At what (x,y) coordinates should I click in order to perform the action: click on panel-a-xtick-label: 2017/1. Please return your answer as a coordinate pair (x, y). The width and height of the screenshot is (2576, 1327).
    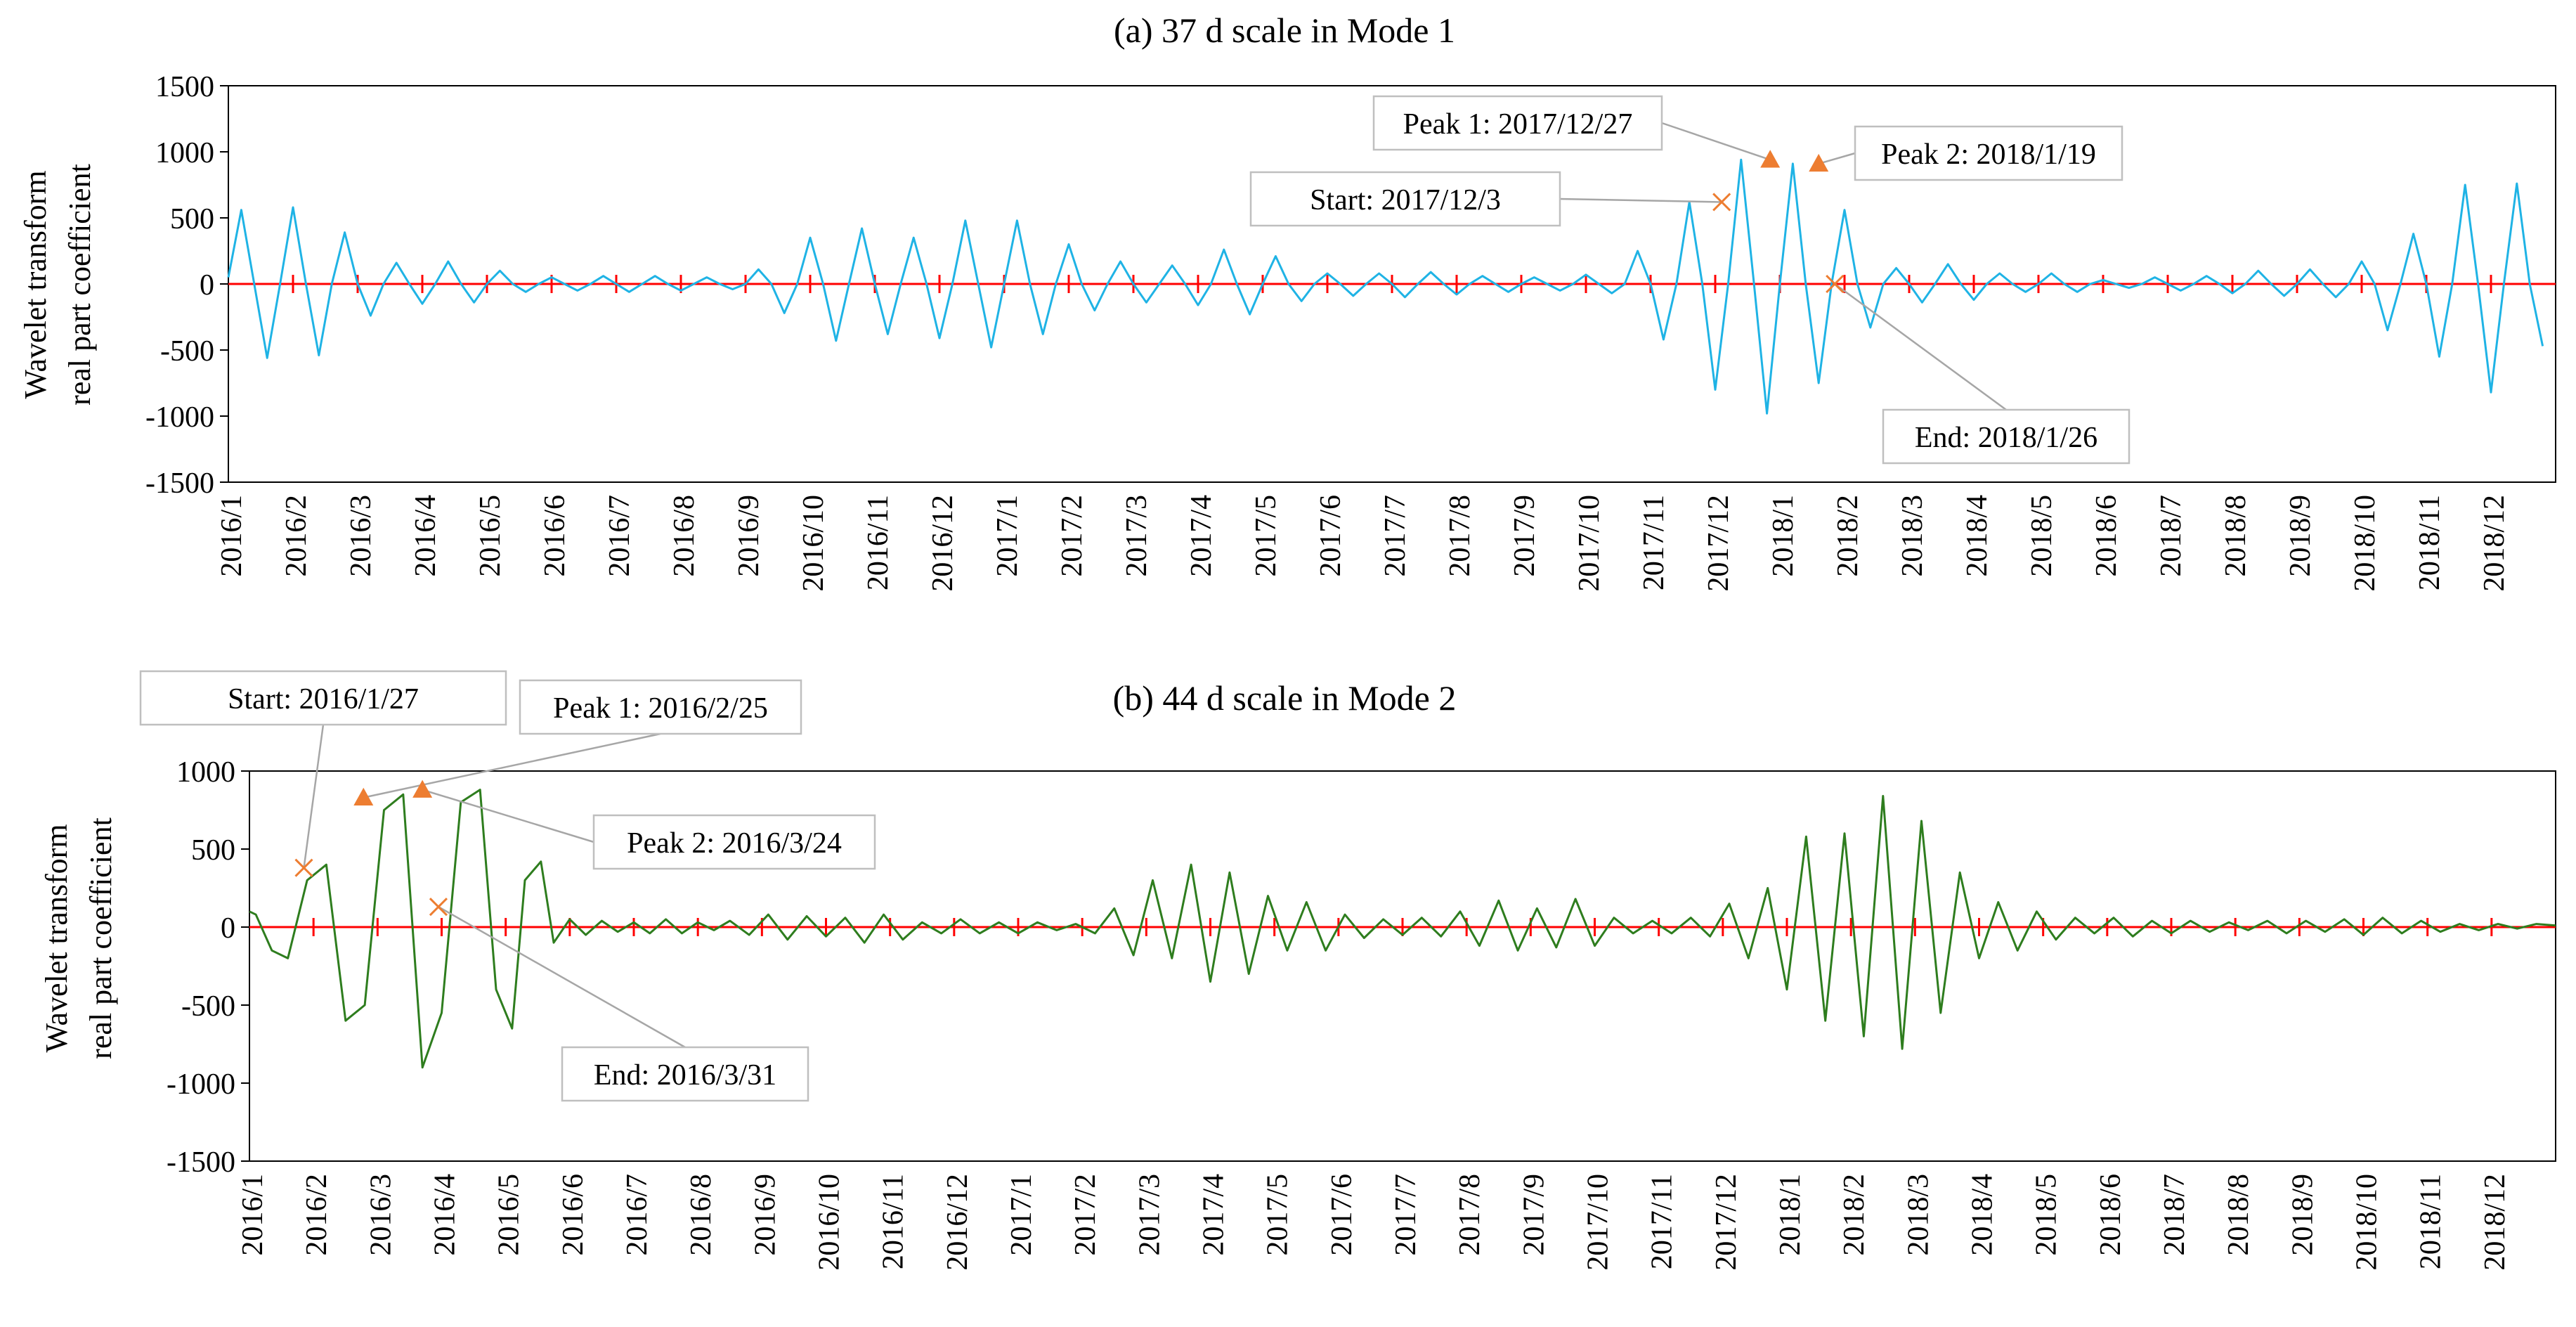
    Looking at the image, I should click on (1007, 536).